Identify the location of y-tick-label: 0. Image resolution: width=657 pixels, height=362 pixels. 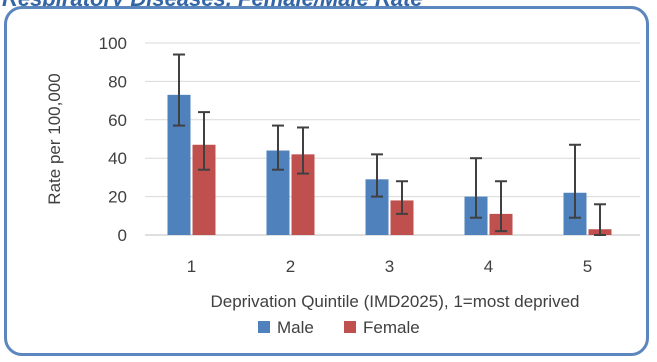
(122, 235).